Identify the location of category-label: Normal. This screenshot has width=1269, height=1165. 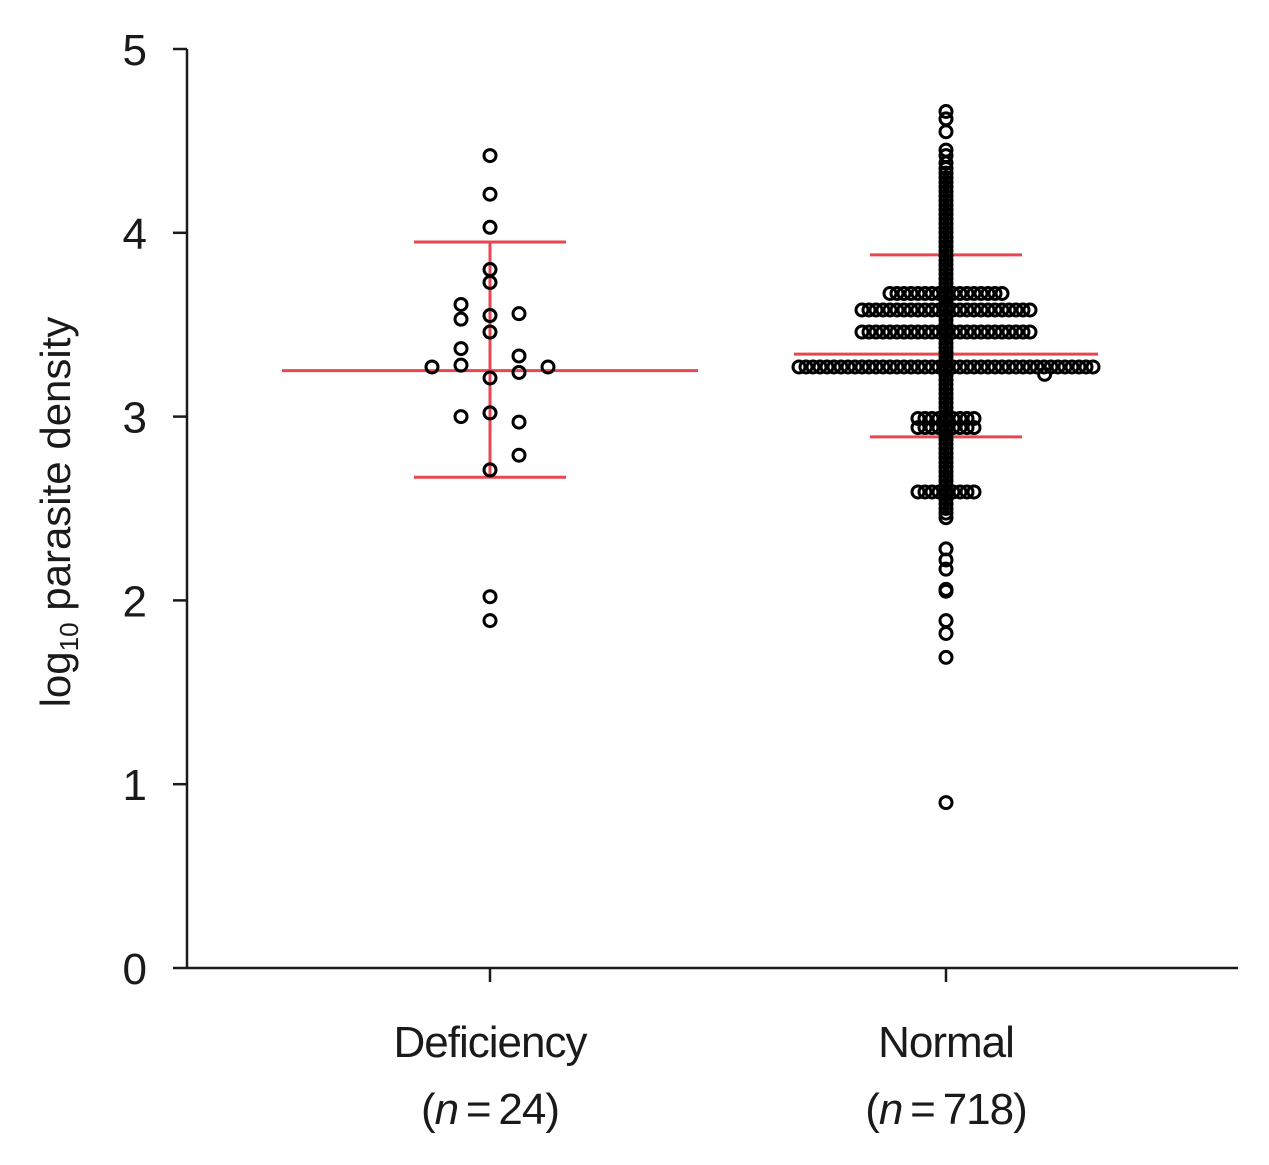
(946, 1042).